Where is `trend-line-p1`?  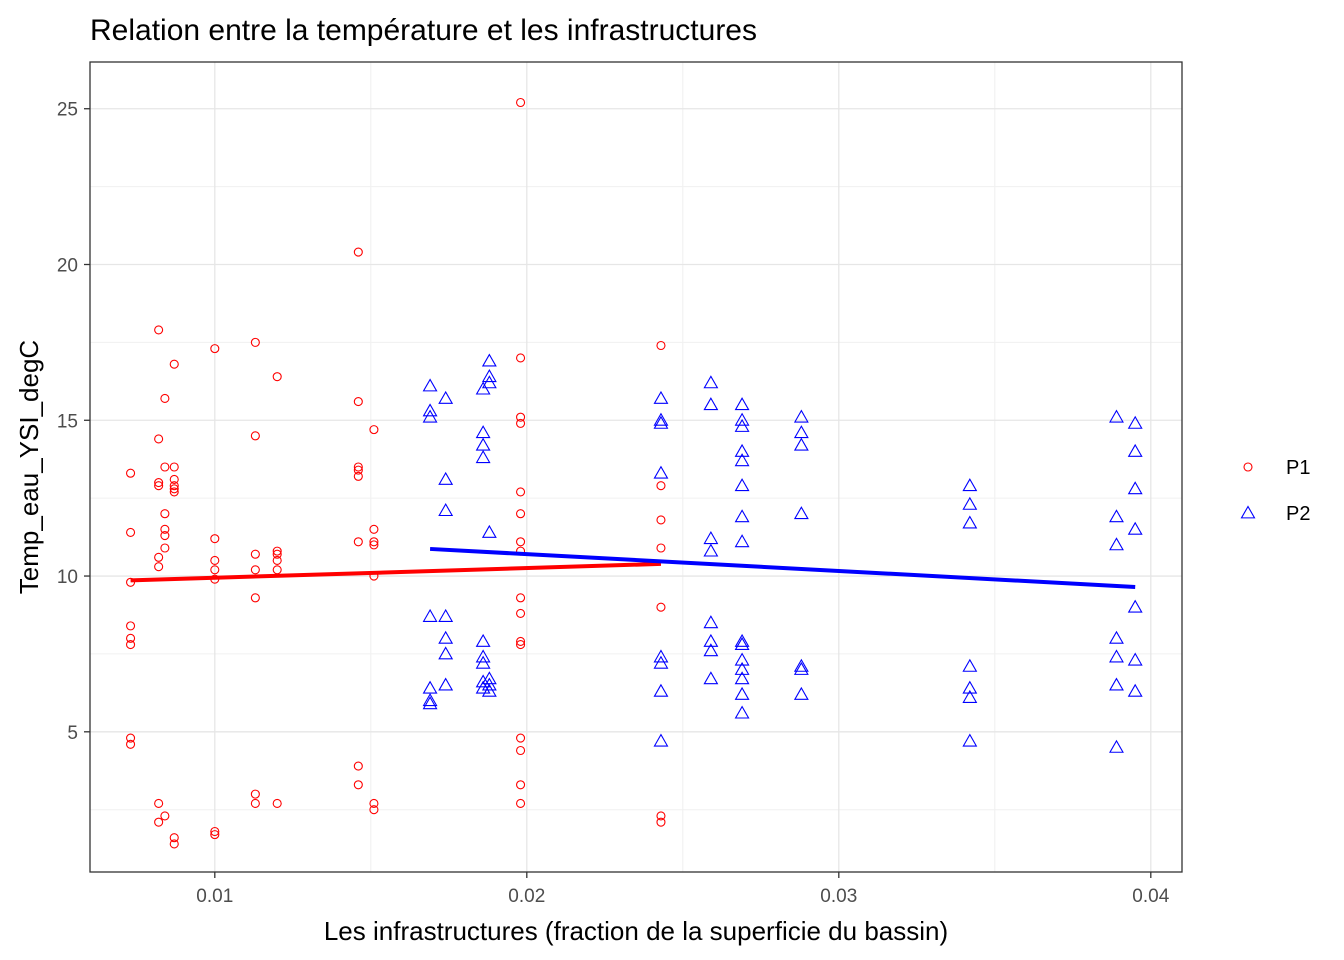 trend-line-p1 is located at coordinates (396, 572).